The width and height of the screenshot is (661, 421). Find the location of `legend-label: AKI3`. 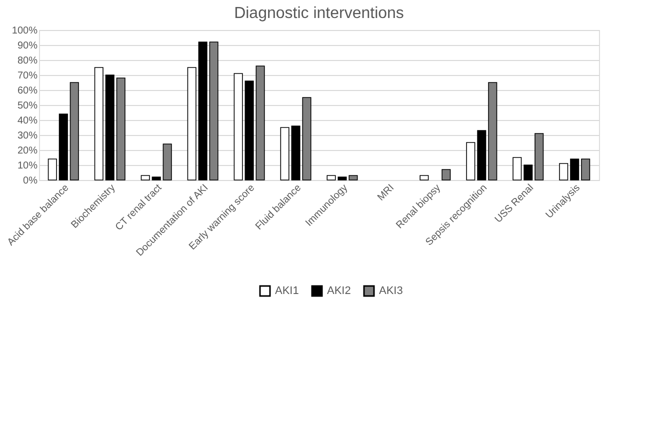

legend-label: AKI3 is located at coordinates (391, 291).